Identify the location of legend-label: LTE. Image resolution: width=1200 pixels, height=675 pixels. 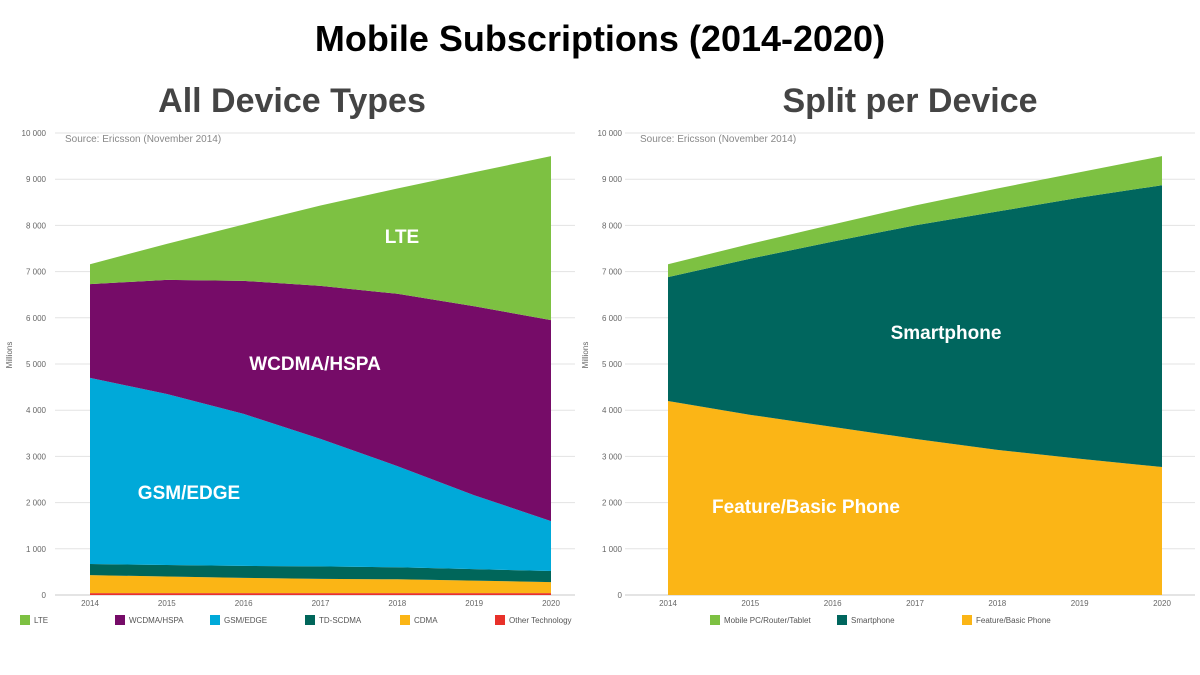
(41, 620).